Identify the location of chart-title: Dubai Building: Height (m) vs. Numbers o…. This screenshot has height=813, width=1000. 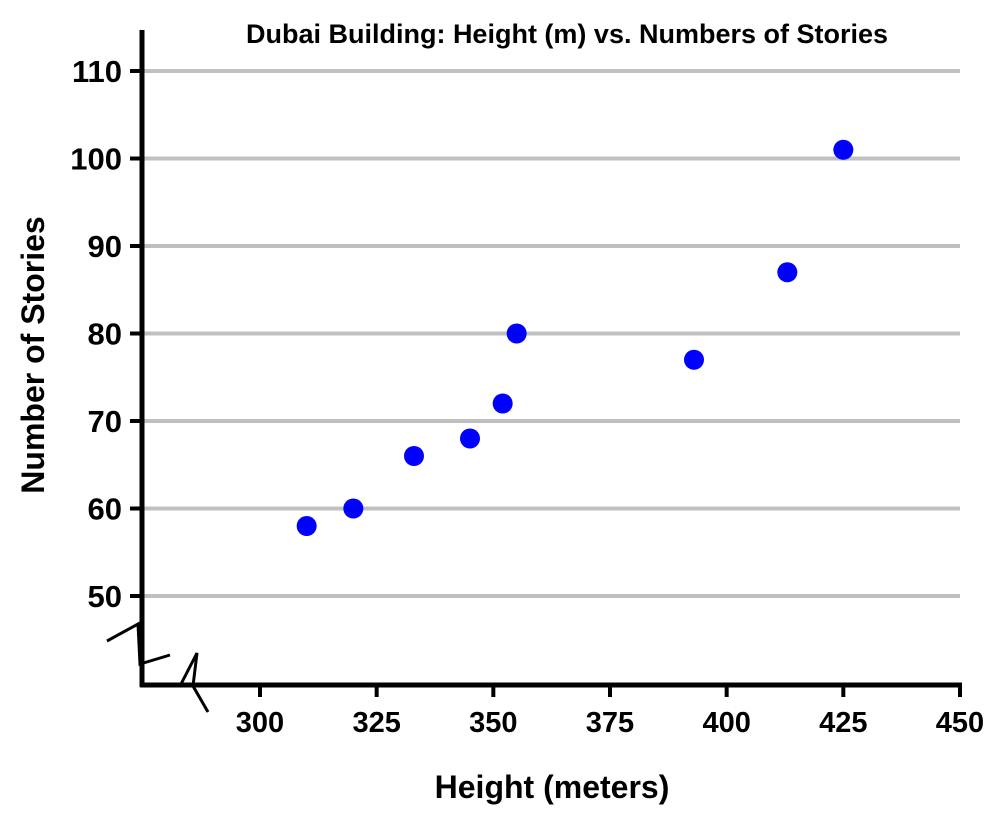
(567, 34).